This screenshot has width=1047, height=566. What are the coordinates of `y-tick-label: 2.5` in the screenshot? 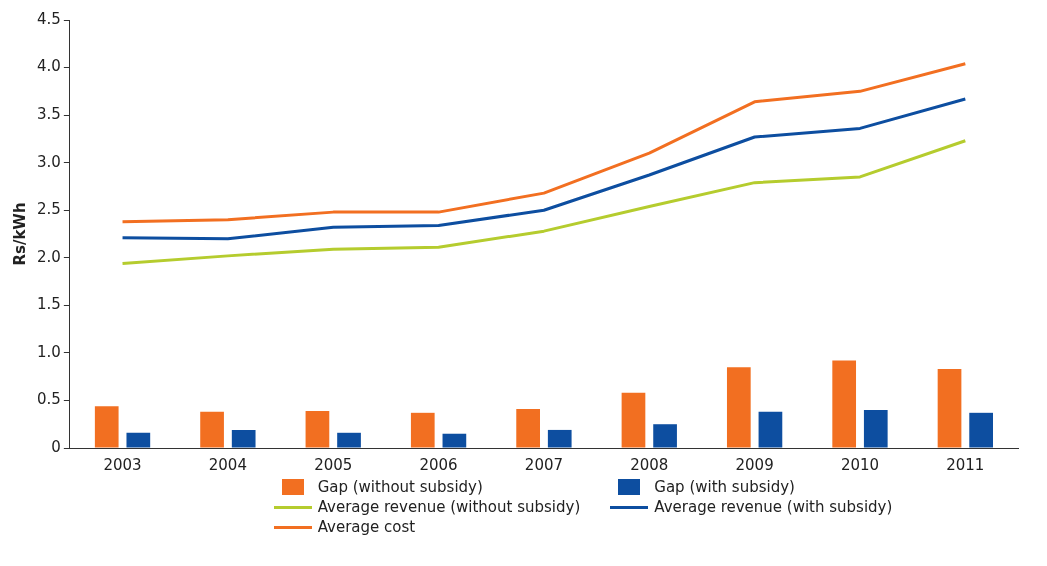 It's located at (49, 209).